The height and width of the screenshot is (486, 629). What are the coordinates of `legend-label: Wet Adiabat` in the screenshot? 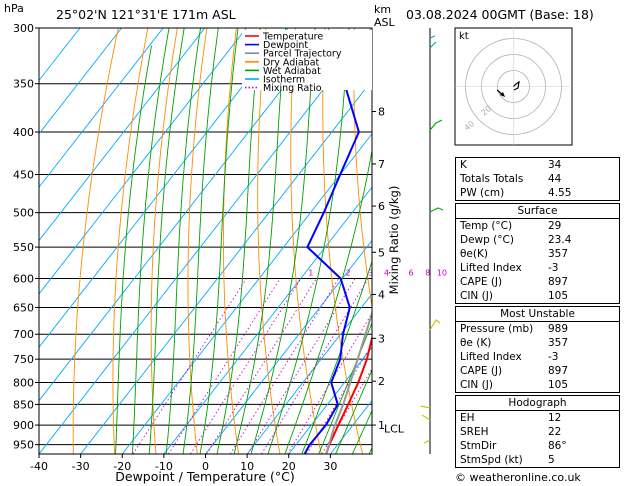 It's located at (292, 71).